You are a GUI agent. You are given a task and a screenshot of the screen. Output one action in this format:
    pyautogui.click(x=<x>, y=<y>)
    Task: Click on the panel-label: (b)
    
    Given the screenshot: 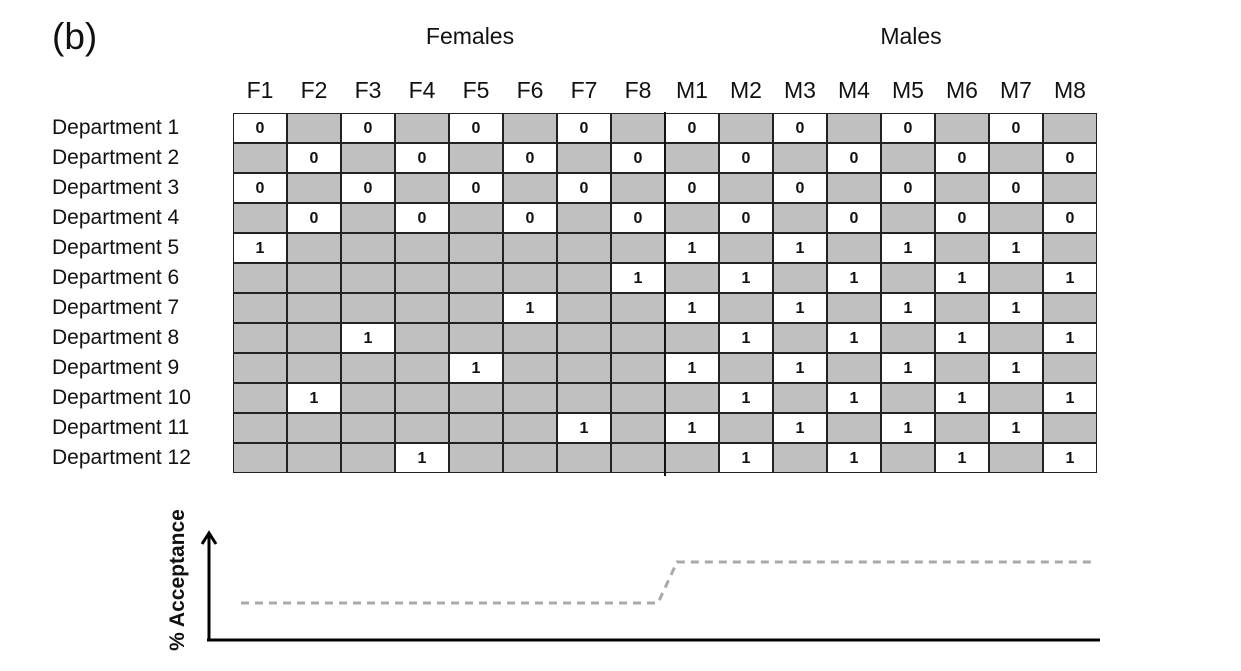 What is the action you would take?
    pyautogui.click(x=75, y=36)
    